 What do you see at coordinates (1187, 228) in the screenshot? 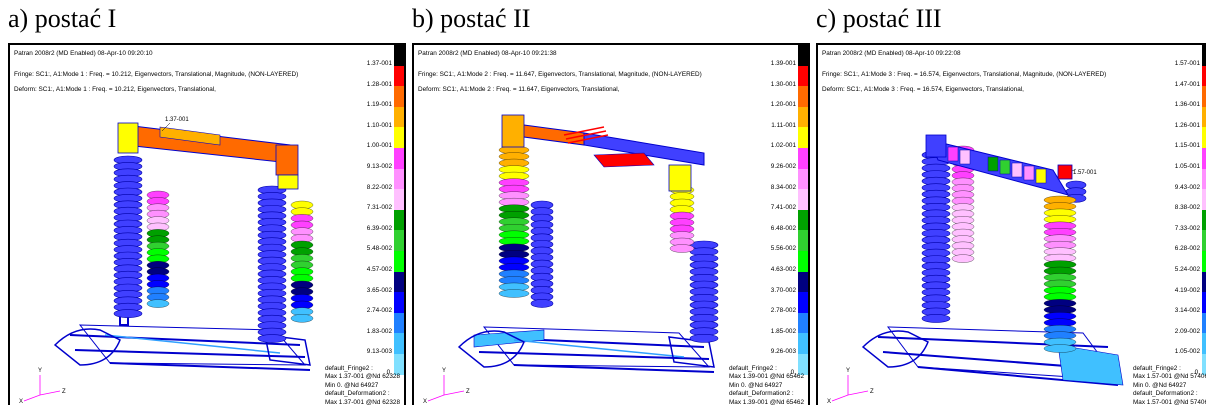
I see `scale-label: 7.33-002` at bounding box center [1187, 228].